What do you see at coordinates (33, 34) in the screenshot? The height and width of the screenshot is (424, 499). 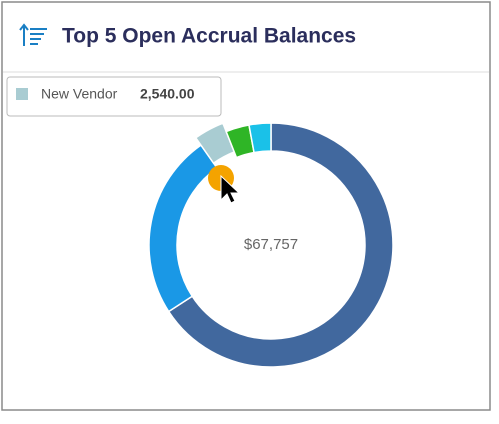 I see `chart-icon` at bounding box center [33, 34].